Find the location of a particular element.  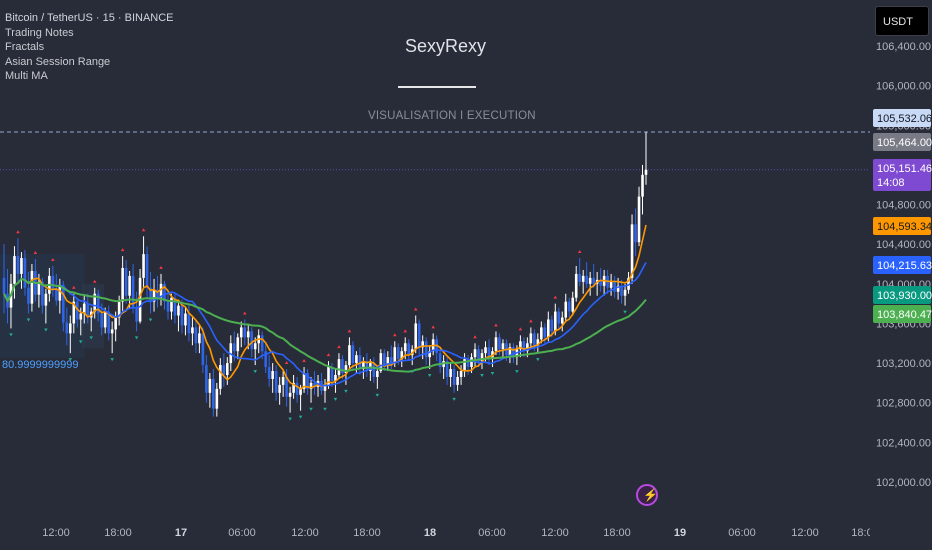

ma-mid-tag: 104,215.63 is located at coordinates (902, 265).